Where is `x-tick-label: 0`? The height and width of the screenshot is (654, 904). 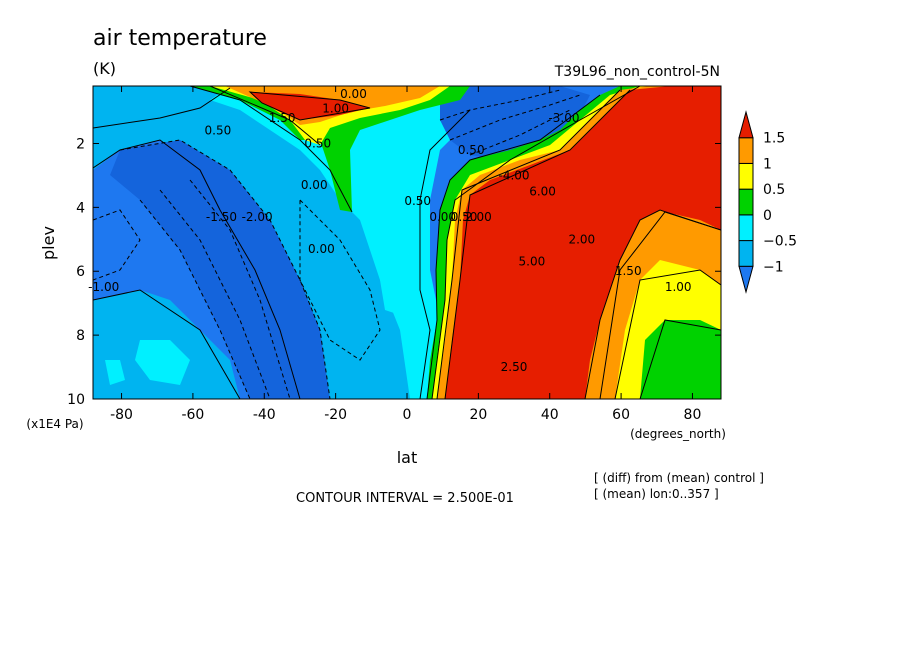
x-tick-label: 0 is located at coordinates (407, 415).